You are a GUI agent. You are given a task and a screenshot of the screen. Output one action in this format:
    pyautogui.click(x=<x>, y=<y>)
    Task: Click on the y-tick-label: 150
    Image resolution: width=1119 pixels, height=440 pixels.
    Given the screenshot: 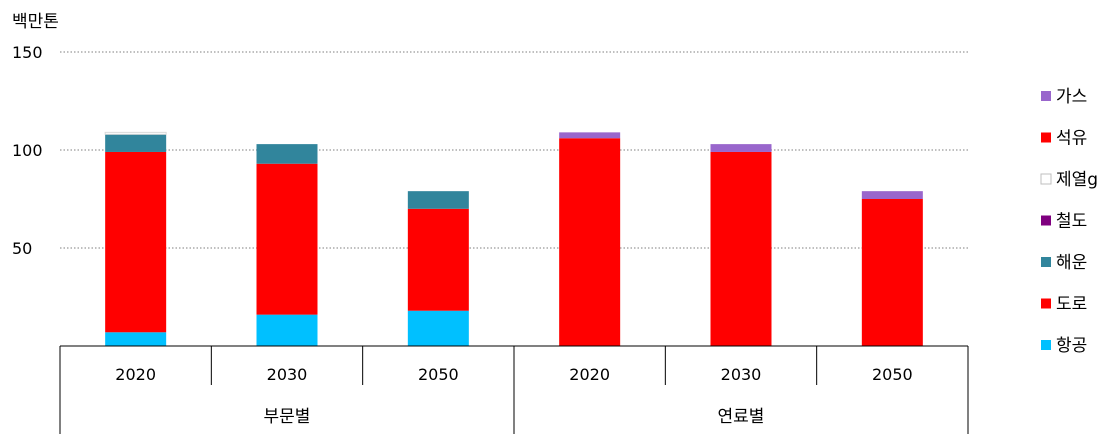 What is the action you would take?
    pyautogui.click(x=27, y=52)
    